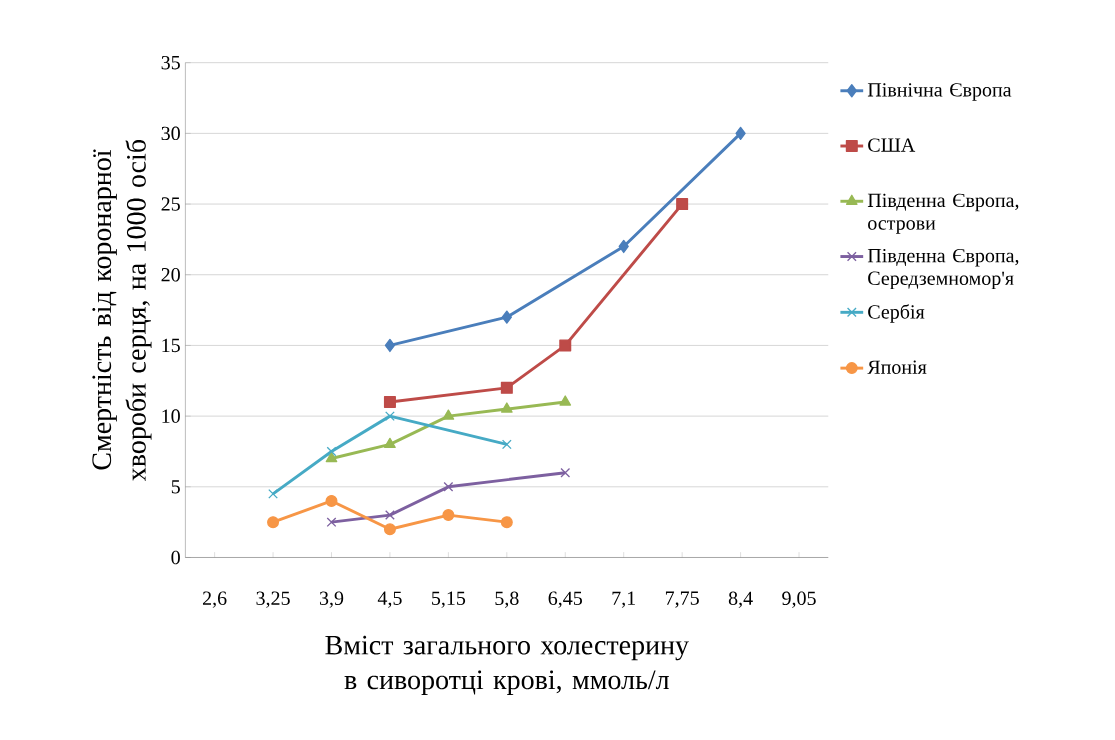  What do you see at coordinates (273, 599) in the screenshot?
I see `x-tick-label: 3,25` at bounding box center [273, 599].